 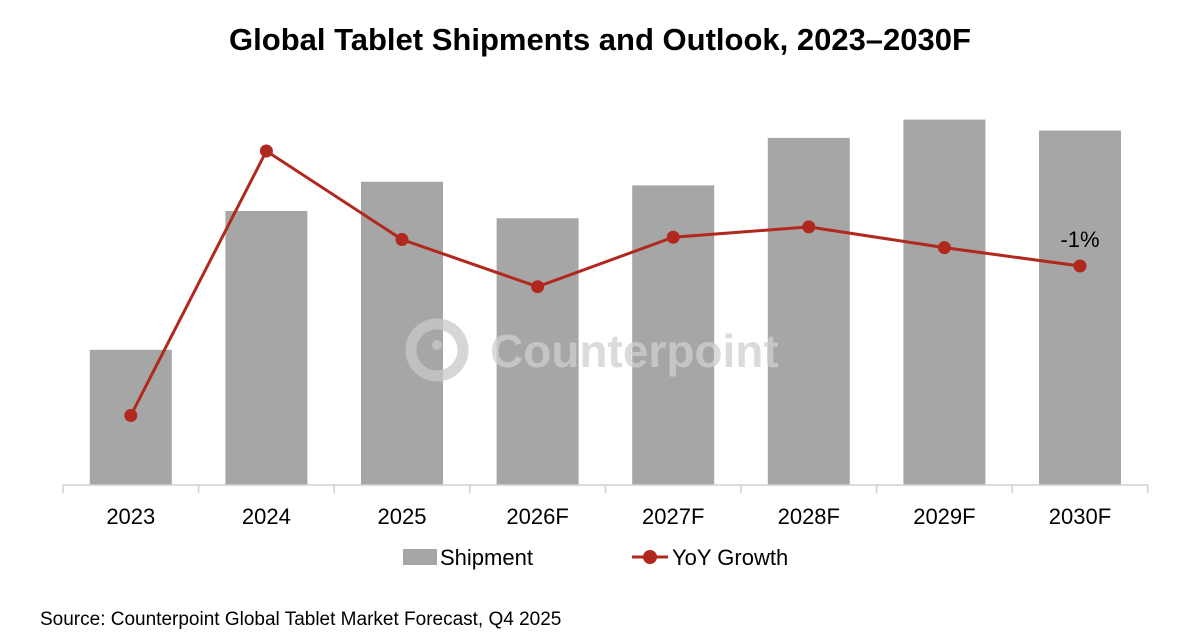 I want to click on x-tick-label: 2029F, so click(x=944, y=516).